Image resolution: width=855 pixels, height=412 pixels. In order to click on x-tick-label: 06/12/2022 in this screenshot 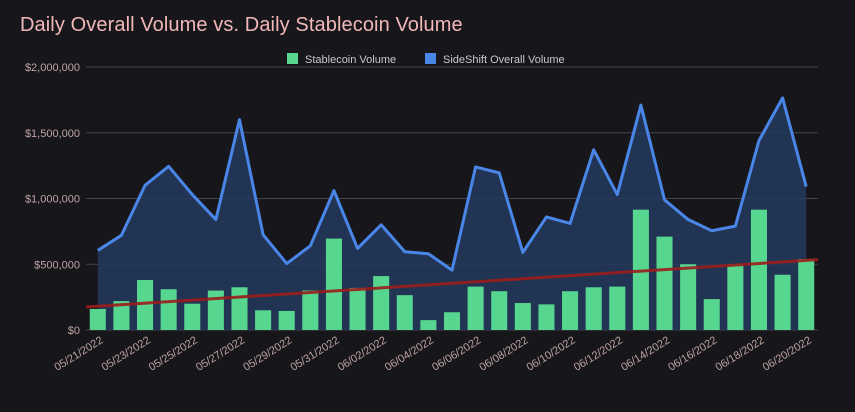, I will do `click(598, 353)`.